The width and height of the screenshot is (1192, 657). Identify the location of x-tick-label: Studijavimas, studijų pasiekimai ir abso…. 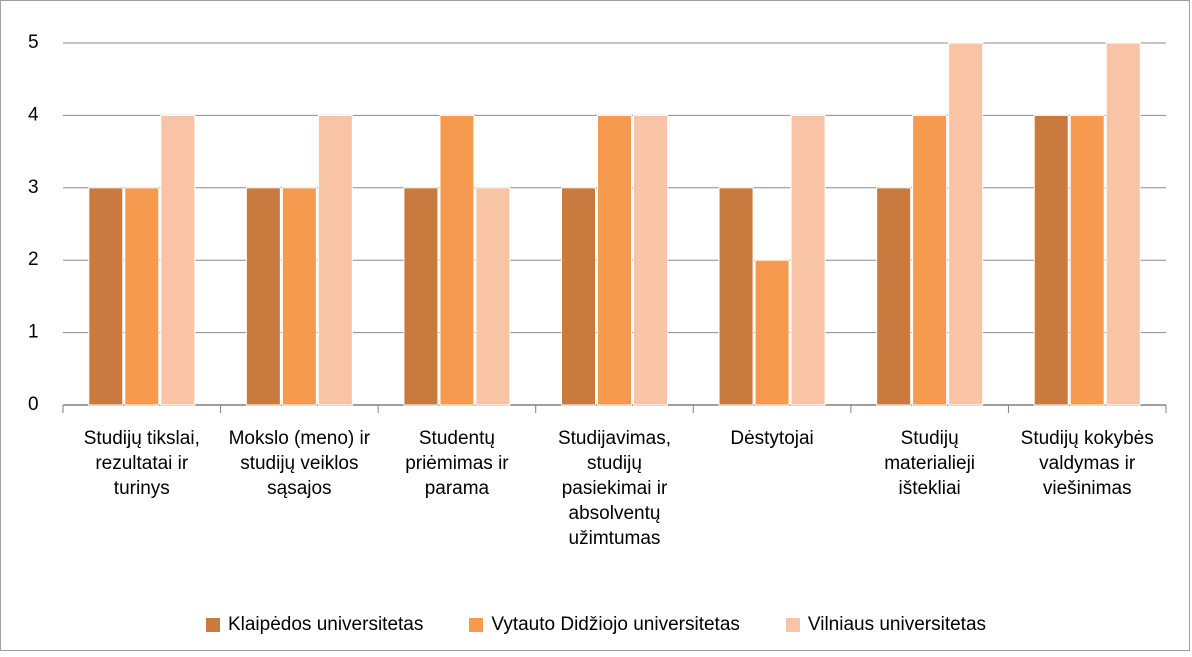
(614, 488).